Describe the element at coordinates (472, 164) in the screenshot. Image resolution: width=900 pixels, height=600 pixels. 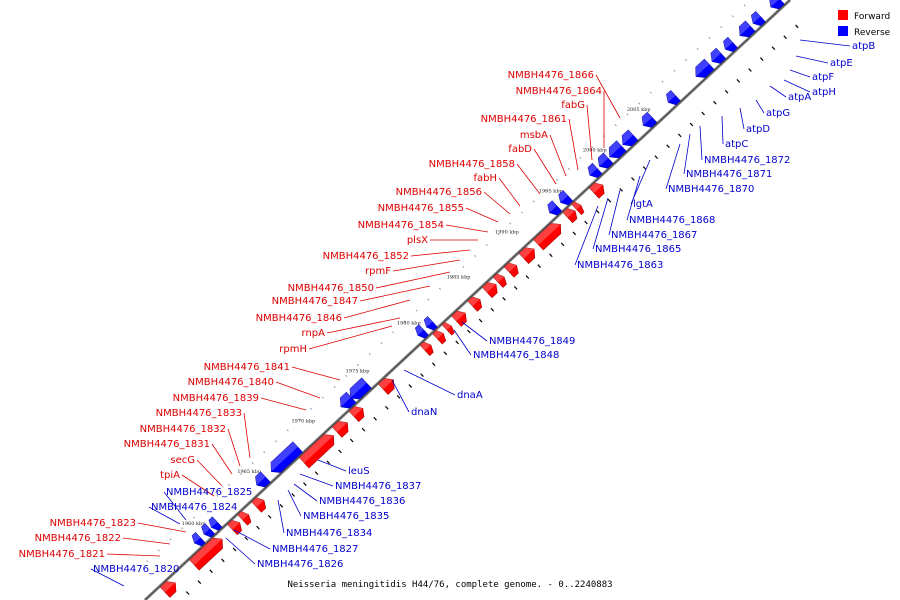
I see `gene-label: NMBH4476_1858` at that location.